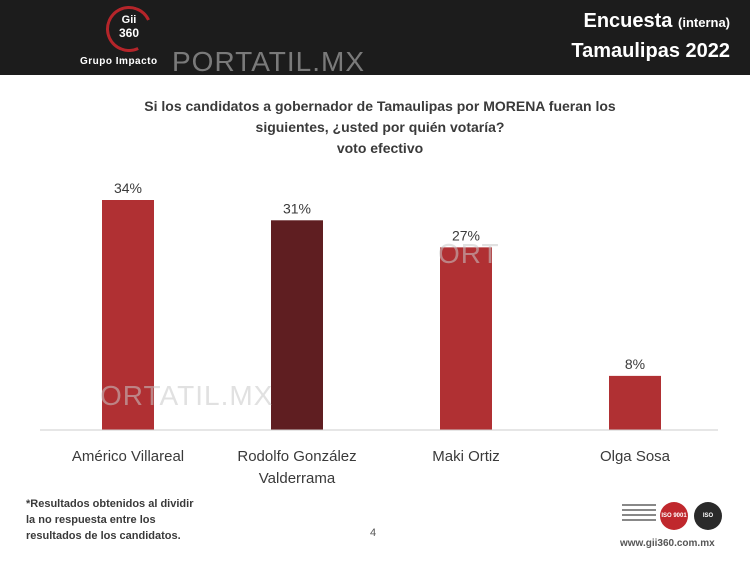 The image size is (750, 562). Describe the element at coordinates (635, 364) in the screenshot. I see `bar-value-label-4: 8%` at that location.